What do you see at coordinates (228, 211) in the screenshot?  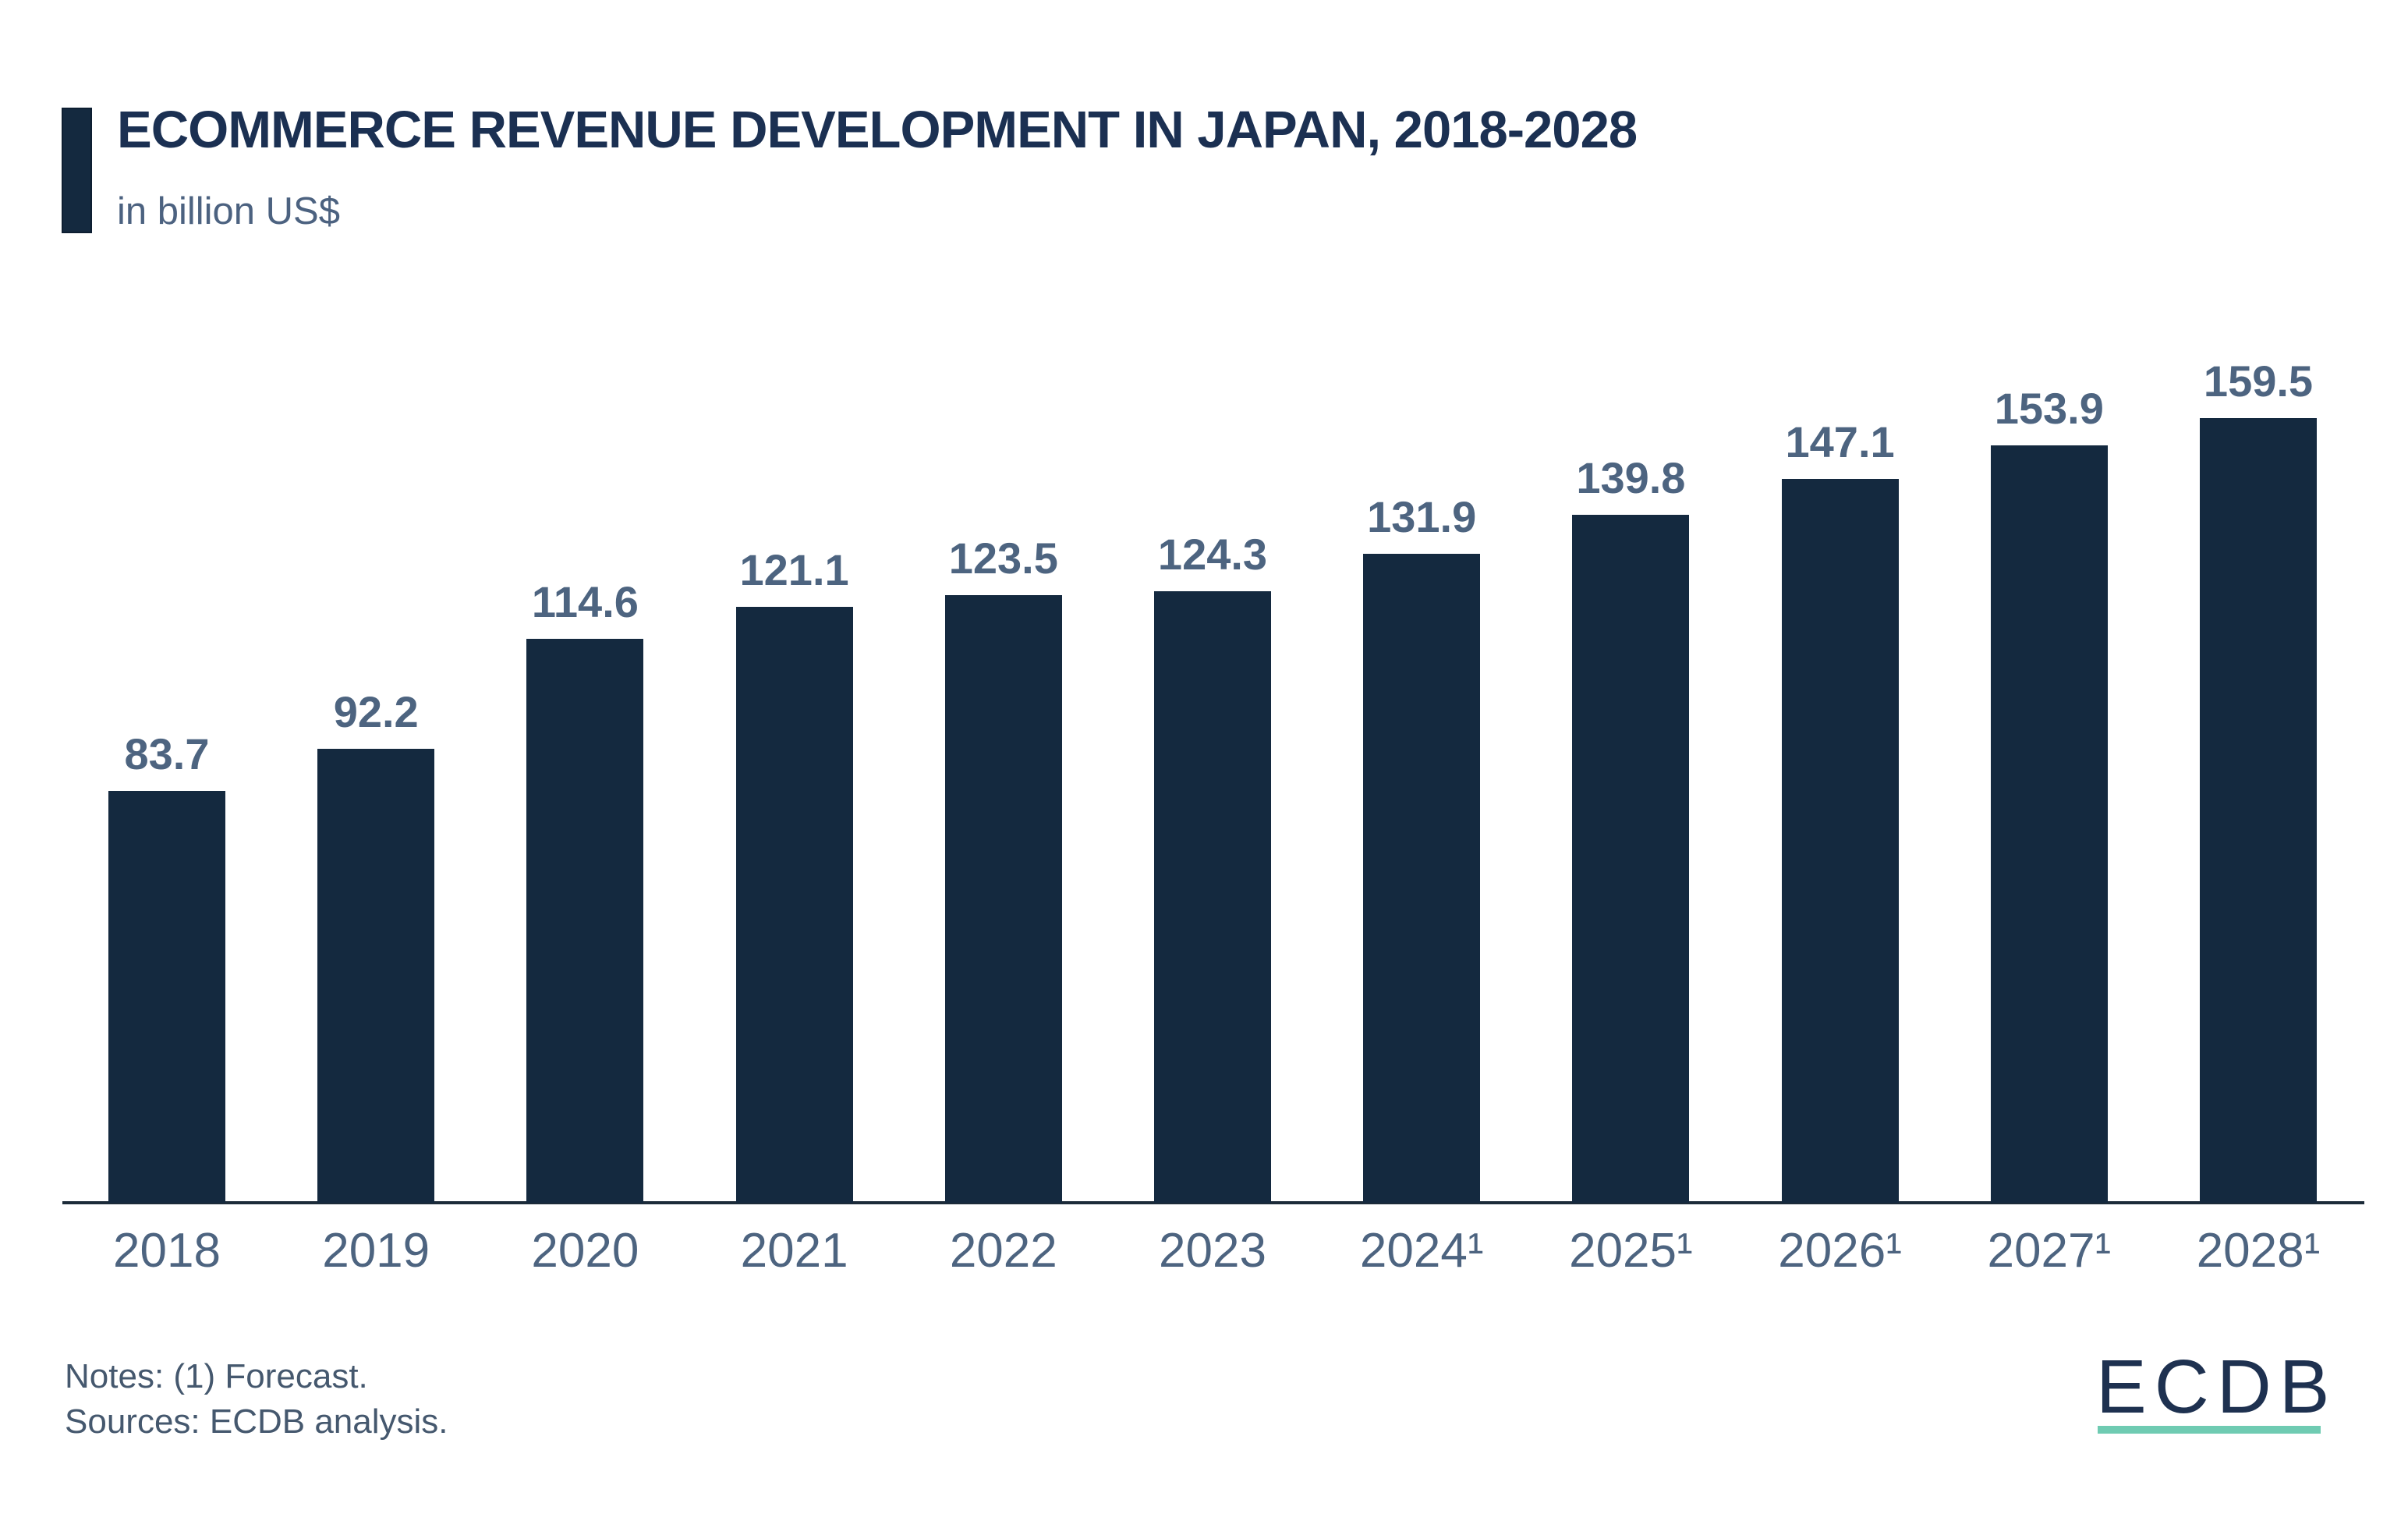 I see `chart-subtitle: in billion US$` at bounding box center [228, 211].